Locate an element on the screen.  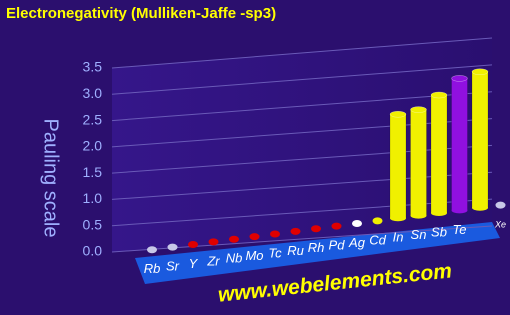
x-tick-label: Ru is located at coordinates (295, 250).